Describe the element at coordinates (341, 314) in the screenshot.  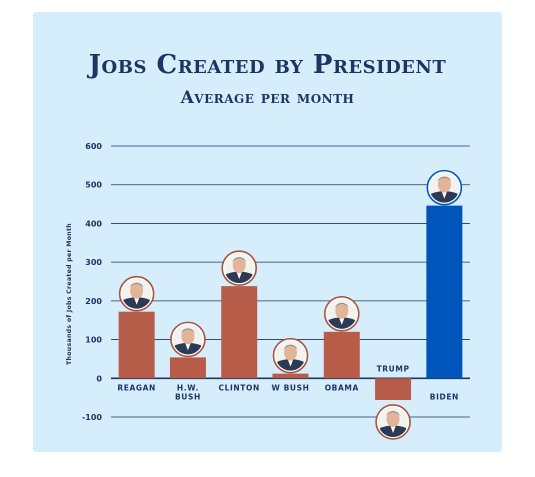
I see `obama-portrait-icon` at that location.